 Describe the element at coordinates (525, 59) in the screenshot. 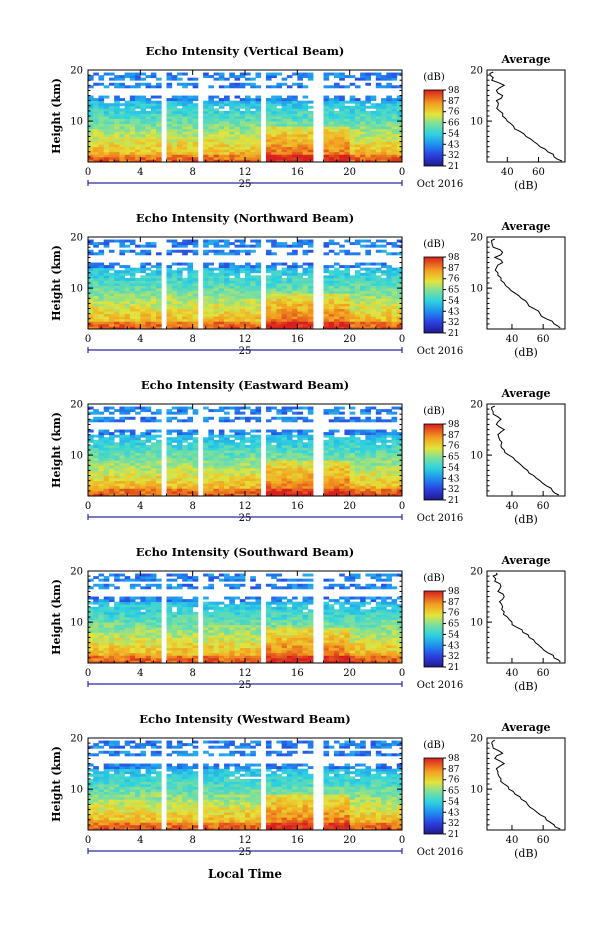

I see `avg-title: Average` at that location.